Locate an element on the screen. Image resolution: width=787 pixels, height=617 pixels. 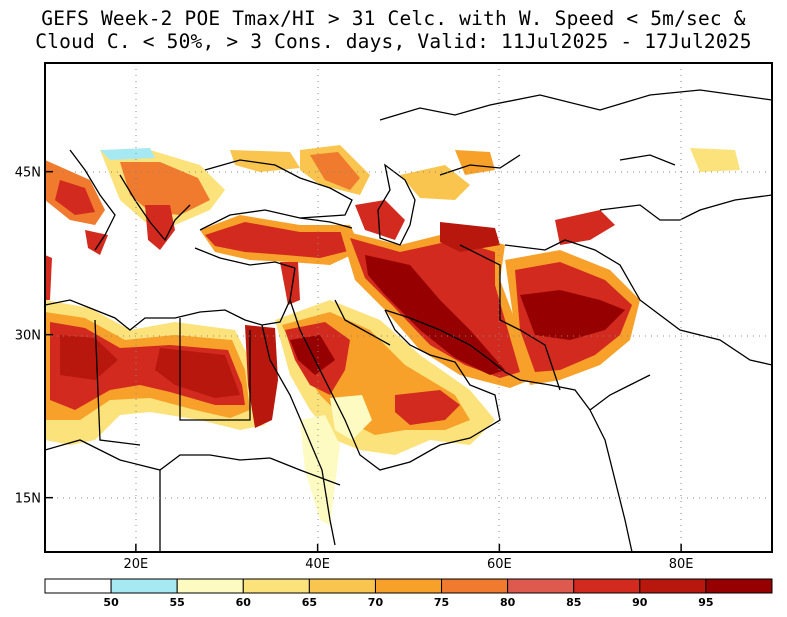
colorbar-label: 60 is located at coordinates (244, 602).